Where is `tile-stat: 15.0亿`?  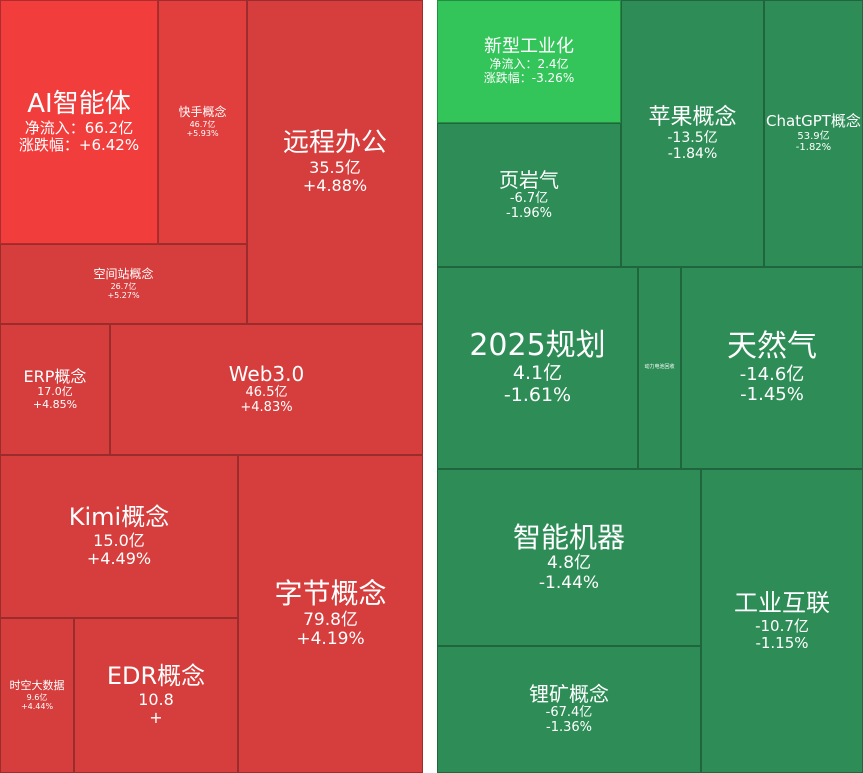
tile-stat: 15.0亿 is located at coordinates (119, 540).